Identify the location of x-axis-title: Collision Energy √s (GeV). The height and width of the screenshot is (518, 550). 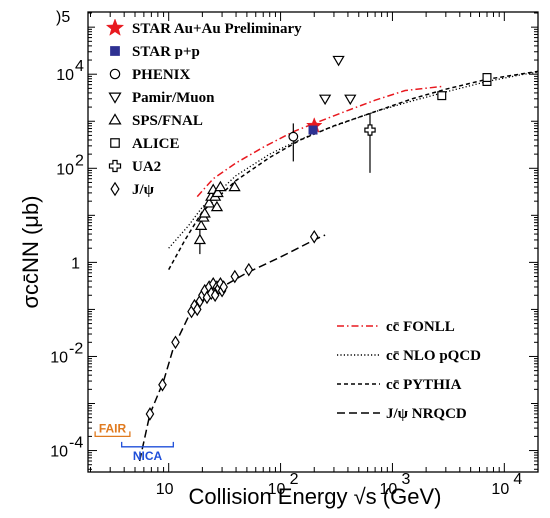
(315, 496).